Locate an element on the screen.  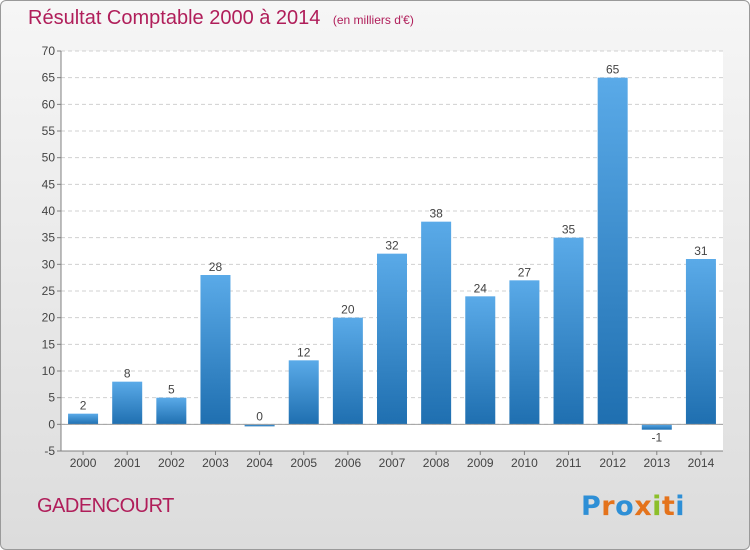
data-label: 12 is located at coordinates (304, 352).